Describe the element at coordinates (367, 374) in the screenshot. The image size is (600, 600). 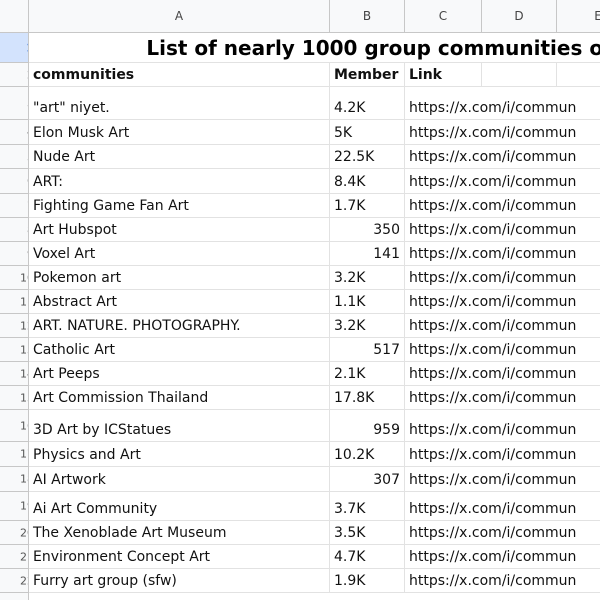
I see `member-count-cell: 2.1K` at that location.